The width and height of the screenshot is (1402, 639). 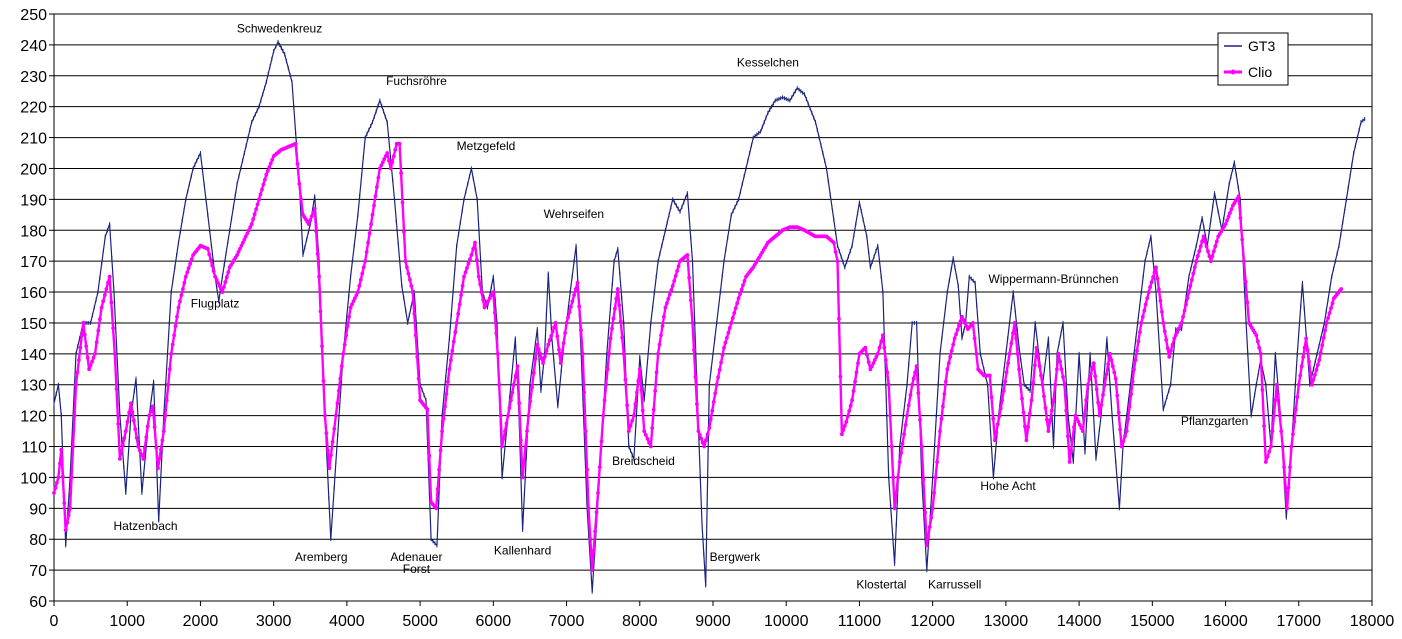 What do you see at coordinates (33, 77) in the screenshot?
I see `y-tick-label: 230` at bounding box center [33, 77].